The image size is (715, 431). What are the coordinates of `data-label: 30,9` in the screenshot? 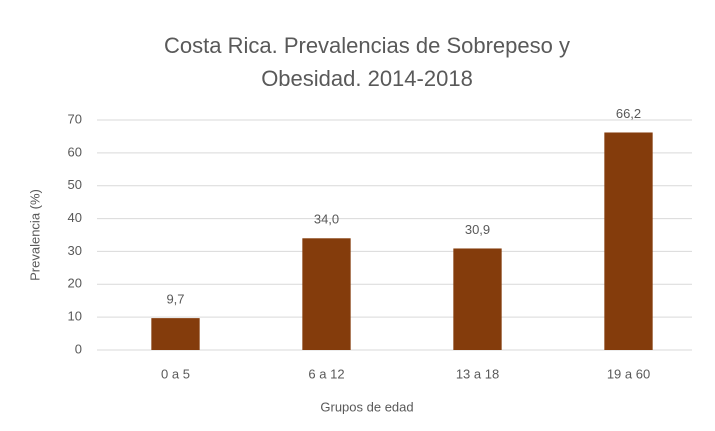 It's located at (477, 229).